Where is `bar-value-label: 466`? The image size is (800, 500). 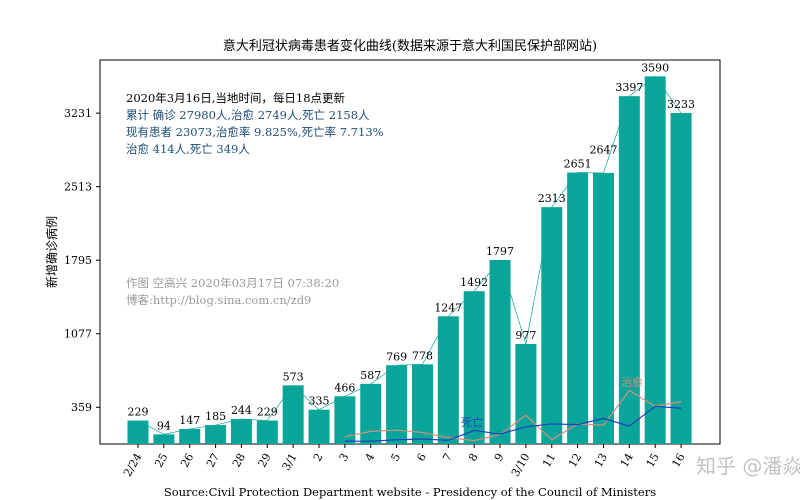 bar-value-label: 466 is located at coordinates (344, 387).